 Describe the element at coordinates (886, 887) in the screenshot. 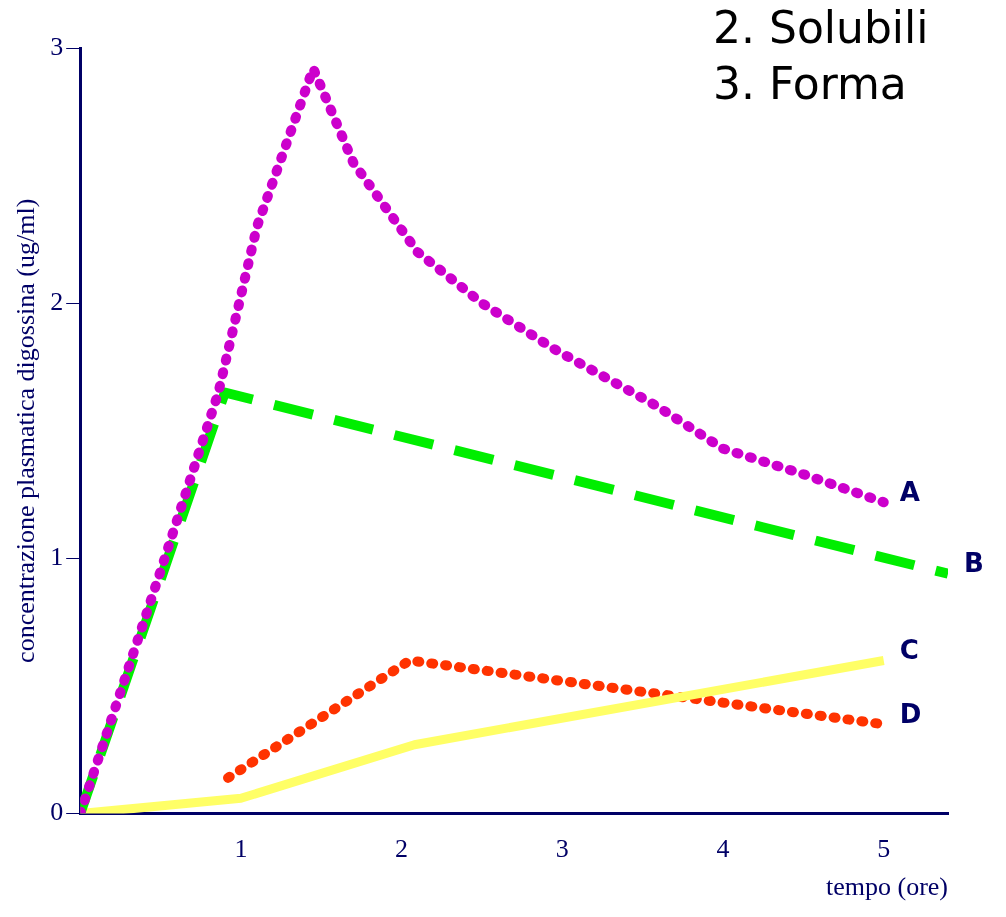

I see `x-axis-title: tempo (ore)` at that location.